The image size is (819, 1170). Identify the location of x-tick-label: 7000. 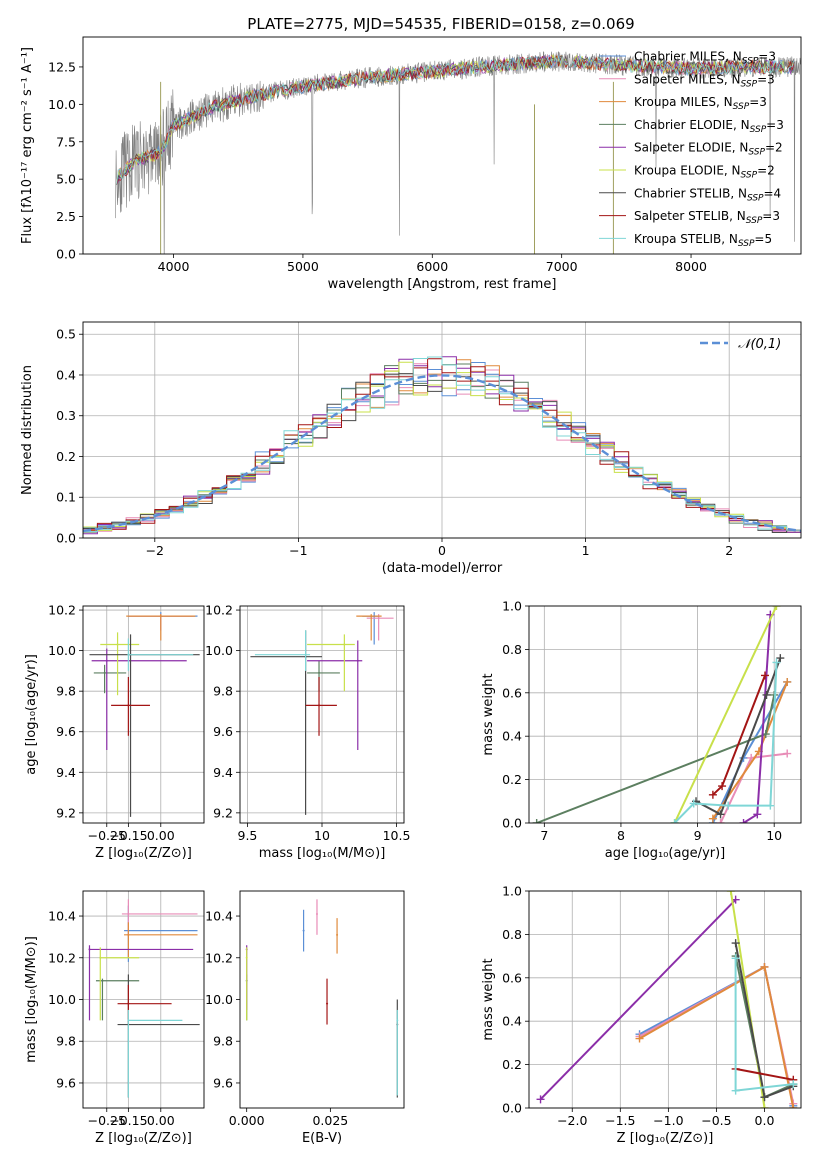
(562, 266).